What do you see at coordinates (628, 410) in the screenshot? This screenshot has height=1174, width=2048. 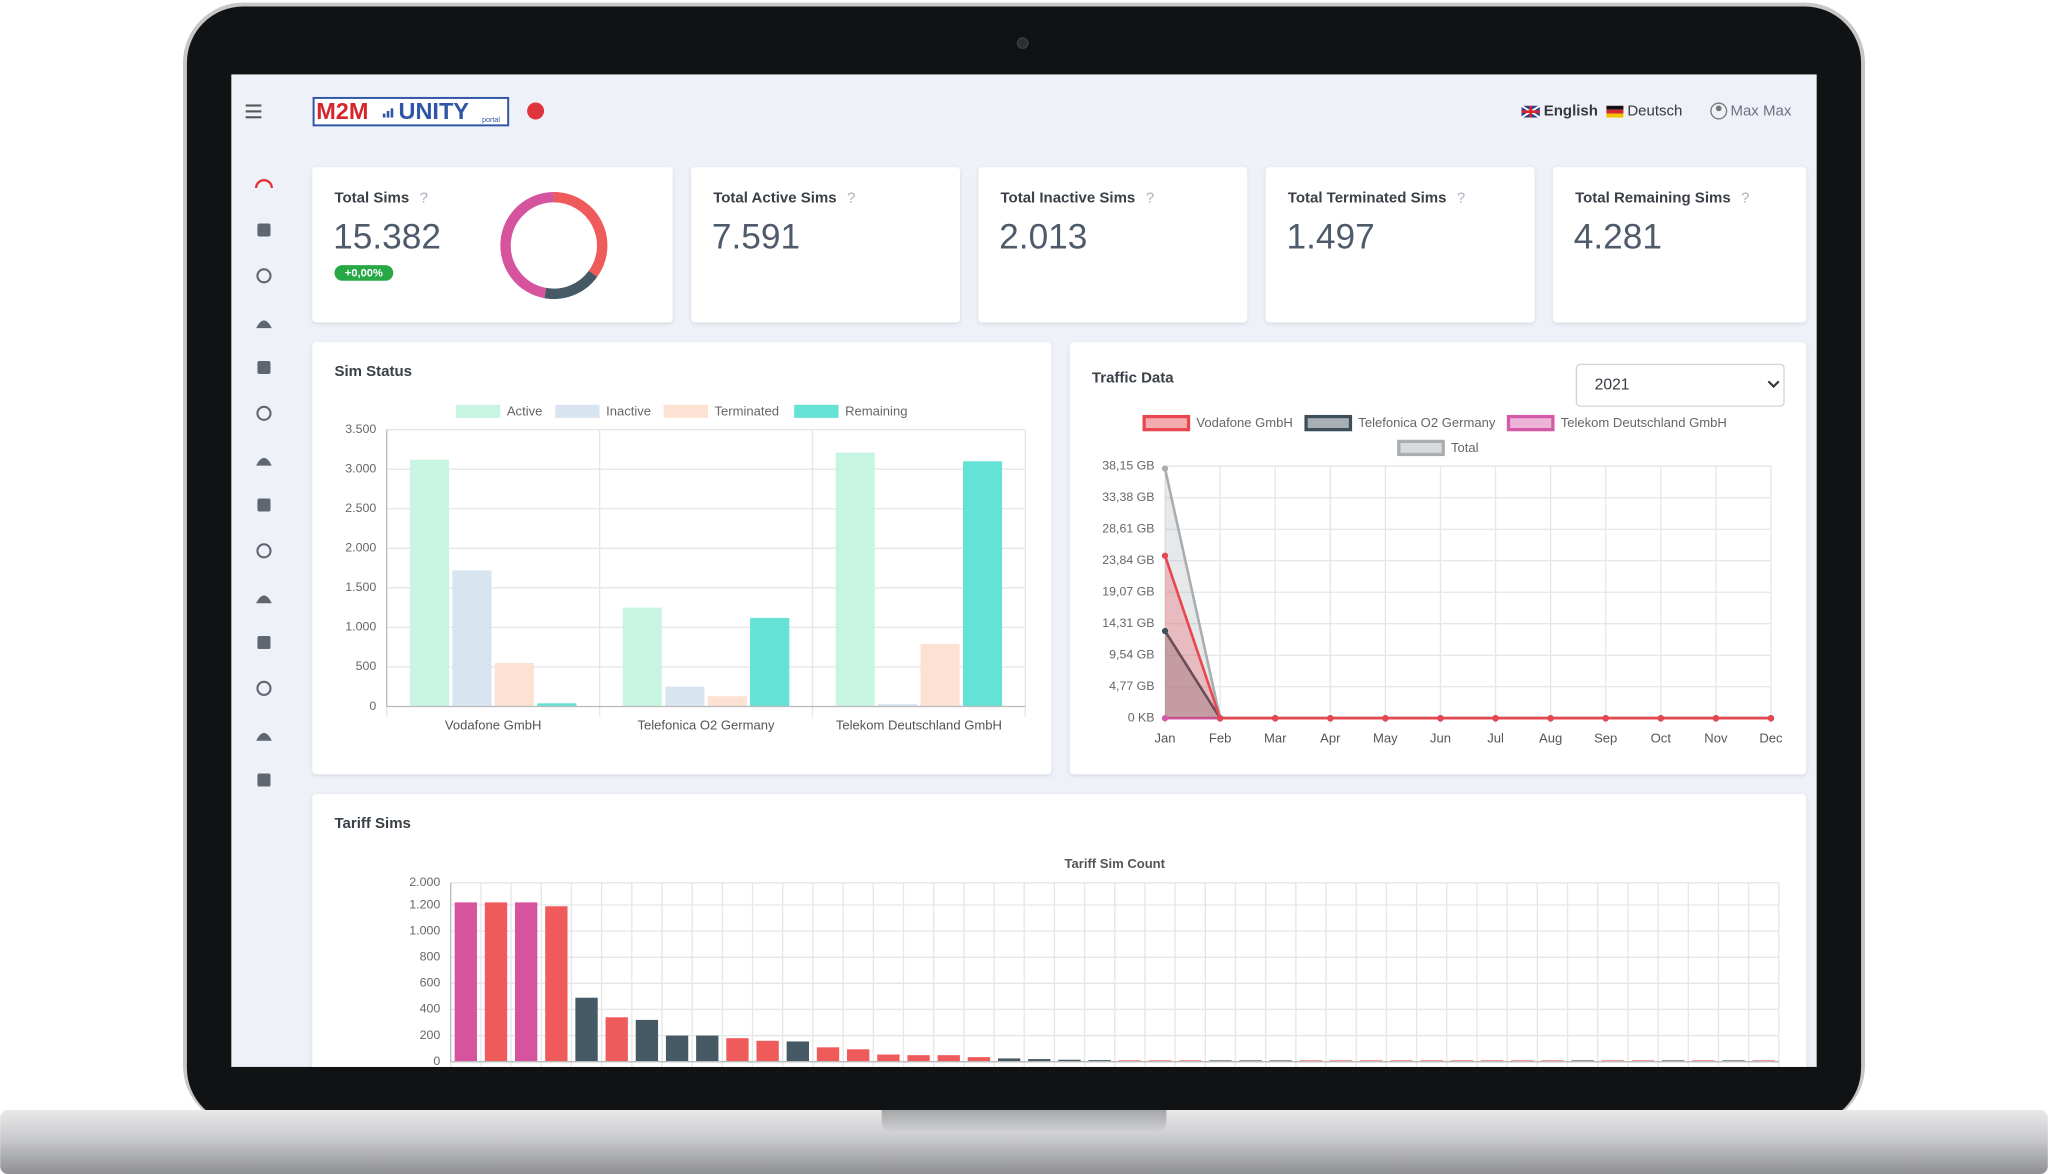 I see `legend-label: Inactive` at bounding box center [628, 410].